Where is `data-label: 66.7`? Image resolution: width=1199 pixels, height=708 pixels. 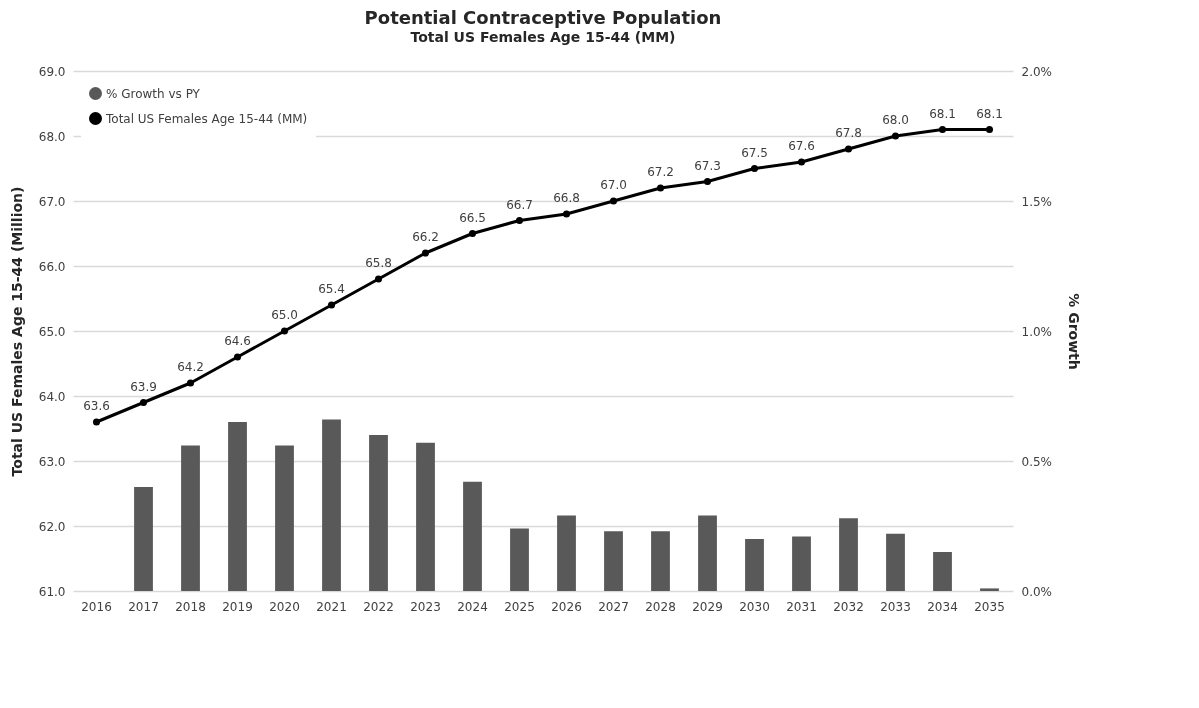
data-label: 66.7 is located at coordinates (519, 204).